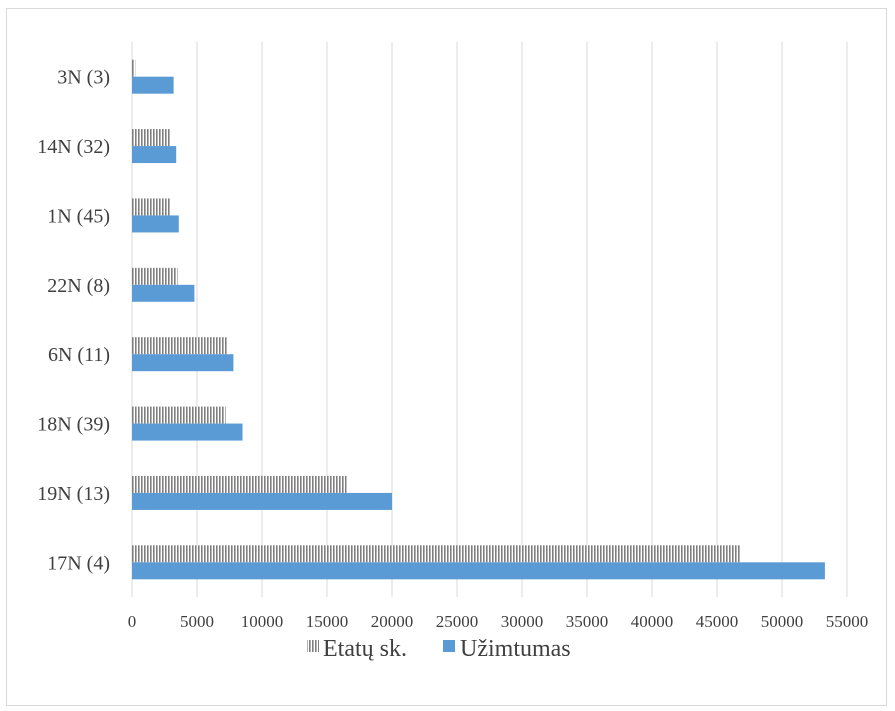 This screenshot has width=895, height=711. Describe the element at coordinates (132, 621) in the screenshot. I see `x-tick-label: 0` at that location.